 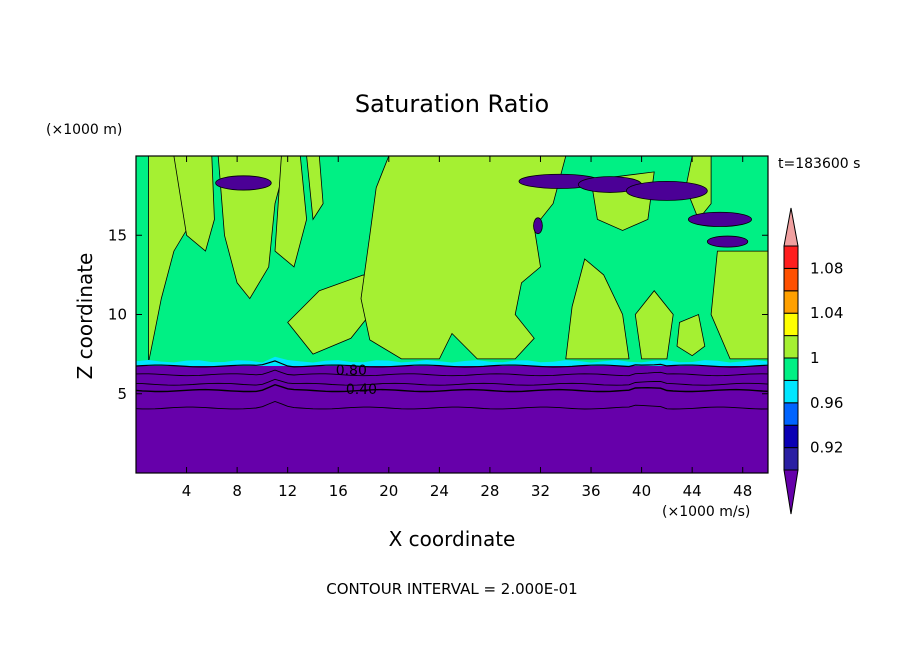 What do you see at coordinates (590, 491) in the screenshot?
I see `x-tick-label: 36` at bounding box center [590, 491].